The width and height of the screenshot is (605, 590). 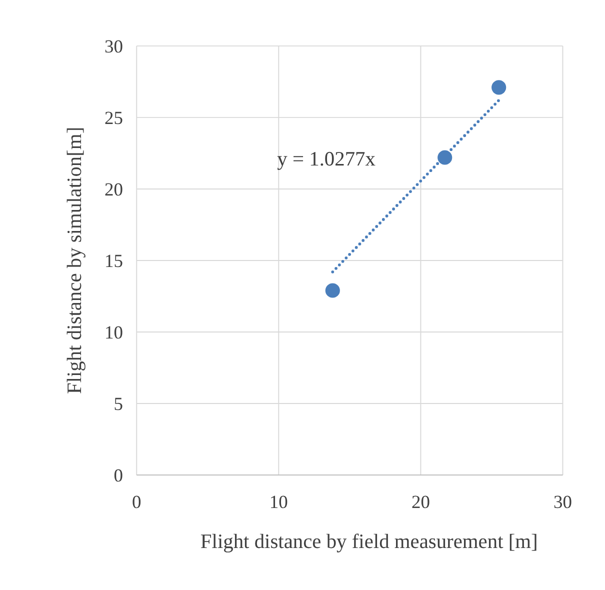 I want to click on x-tick-label: 10, so click(x=278, y=502).